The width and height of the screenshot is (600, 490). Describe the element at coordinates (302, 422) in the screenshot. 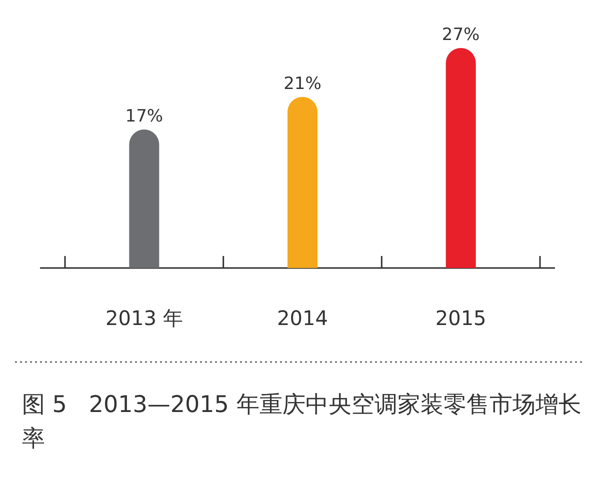

I see `text: 图 5 2013—2015 年重庆中央空调家装零售市场增长率` at that location.